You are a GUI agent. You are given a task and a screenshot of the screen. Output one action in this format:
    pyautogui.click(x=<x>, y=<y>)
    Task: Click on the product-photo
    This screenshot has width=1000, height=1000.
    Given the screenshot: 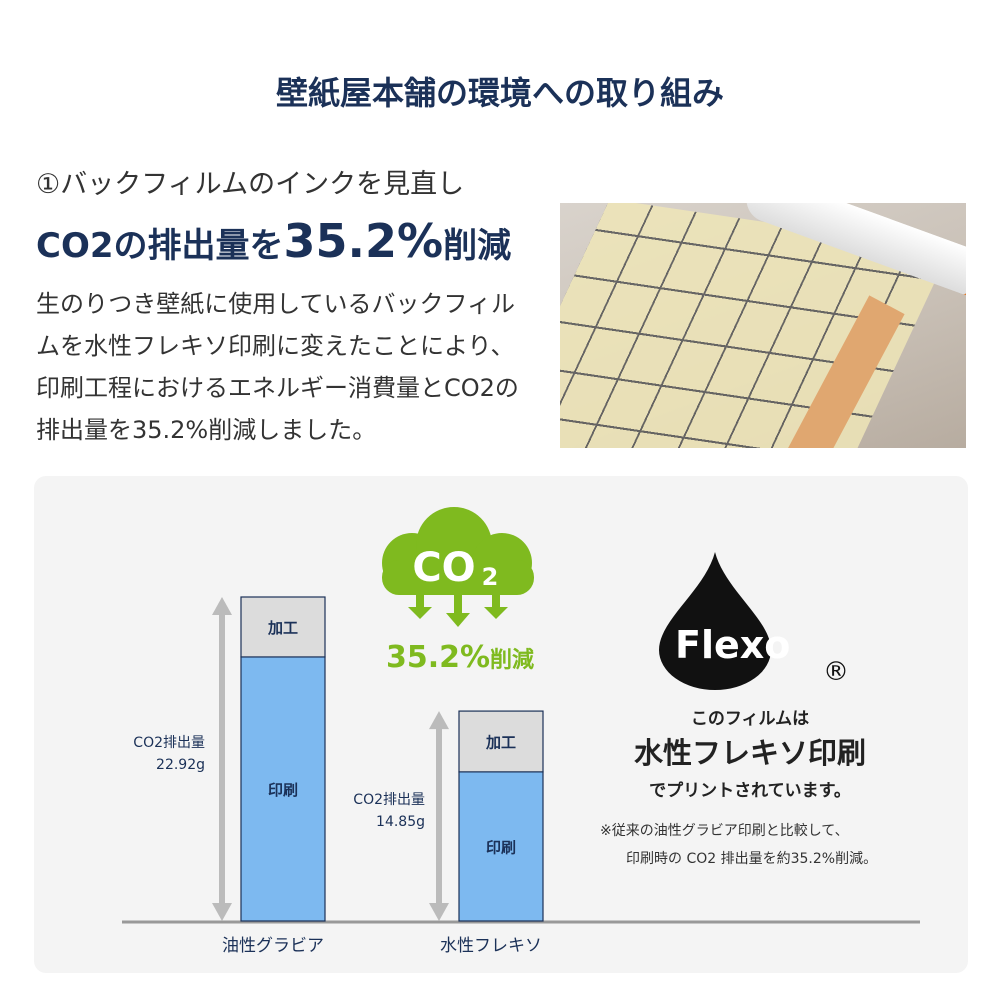 What is the action you would take?
    pyautogui.click(x=763, y=325)
    